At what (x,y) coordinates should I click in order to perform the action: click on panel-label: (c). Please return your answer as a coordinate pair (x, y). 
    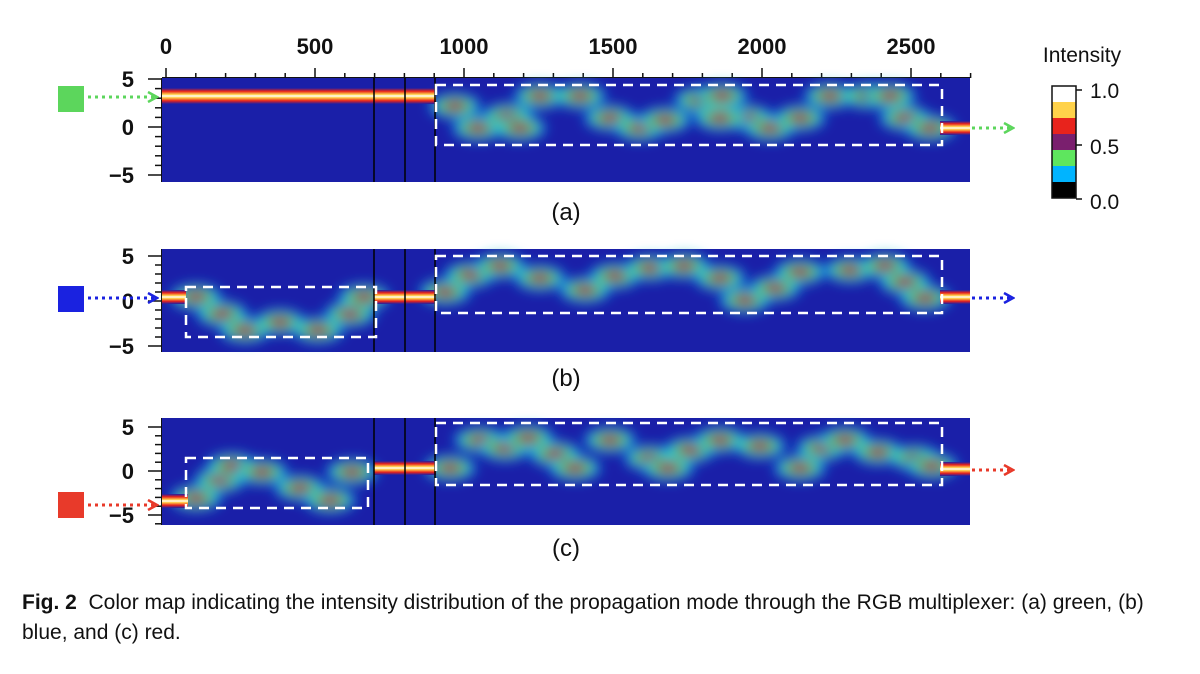
    Looking at the image, I should click on (566, 548).